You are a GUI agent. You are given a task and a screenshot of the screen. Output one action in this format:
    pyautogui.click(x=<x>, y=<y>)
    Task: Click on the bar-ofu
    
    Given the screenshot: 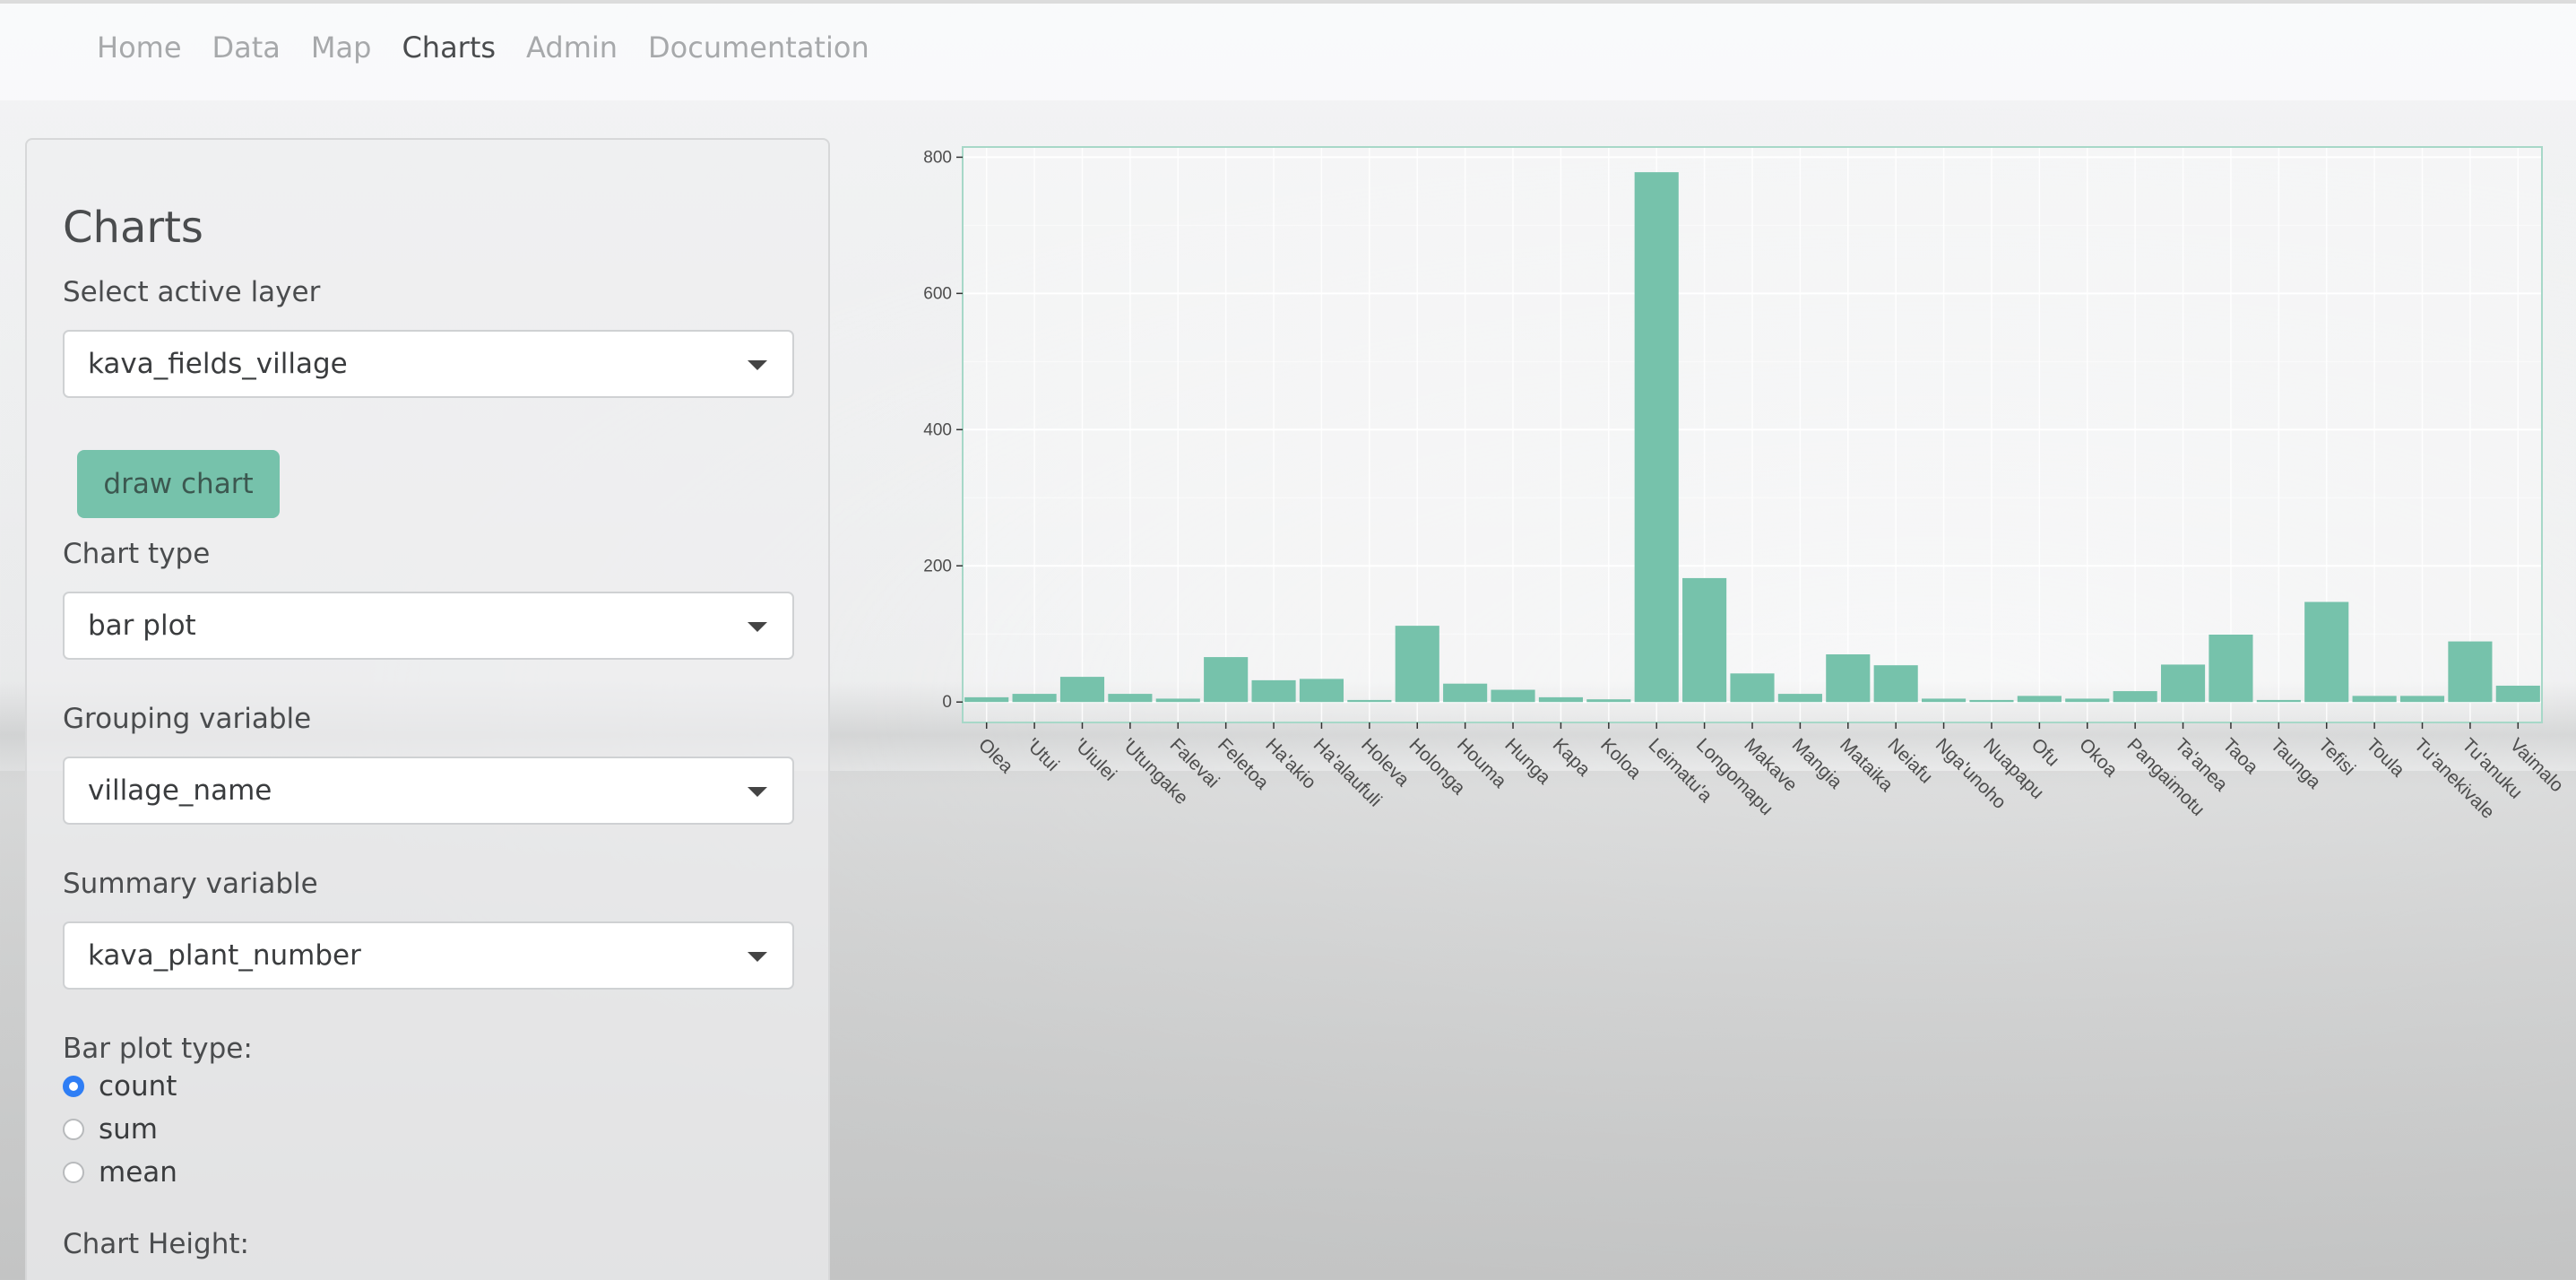 What is the action you would take?
    pyautogui.click(x=2039, y=700)
    